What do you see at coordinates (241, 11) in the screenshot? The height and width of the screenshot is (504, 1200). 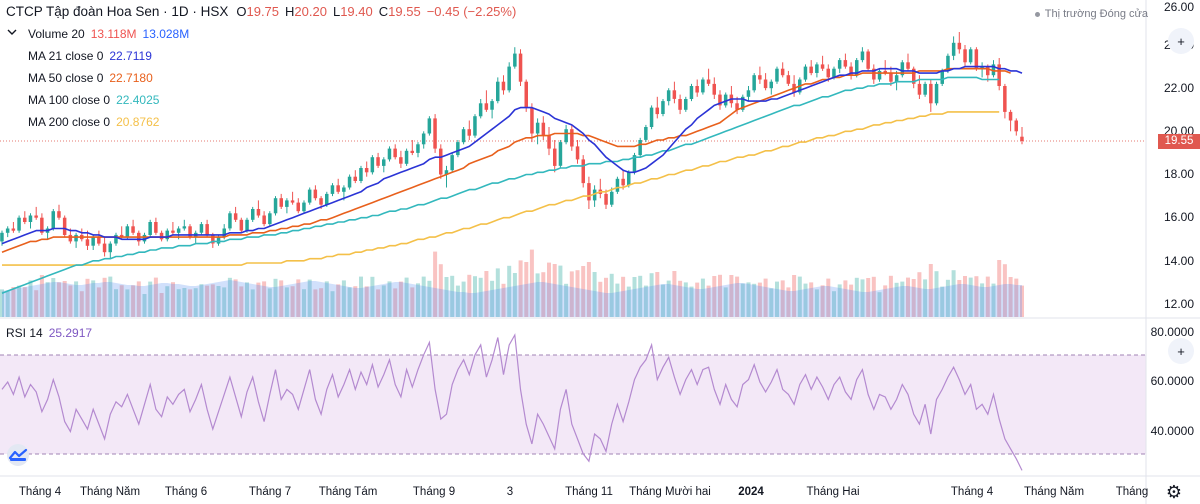 I see `open-label: O` at bounding box center [241, 11].